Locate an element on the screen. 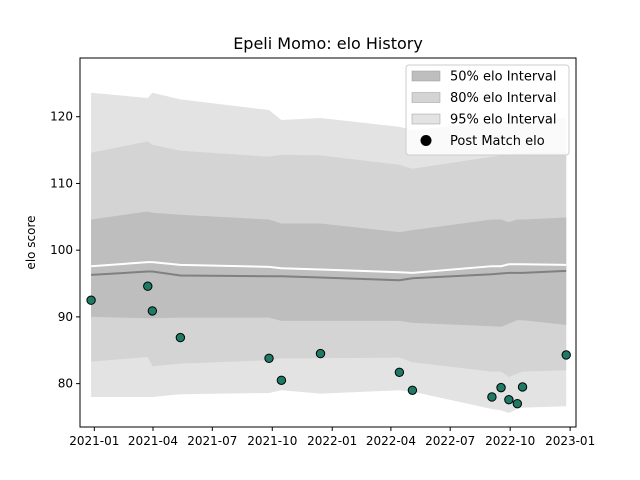  legend-label: 80% elo Interval is located at coordinates (503, 98).